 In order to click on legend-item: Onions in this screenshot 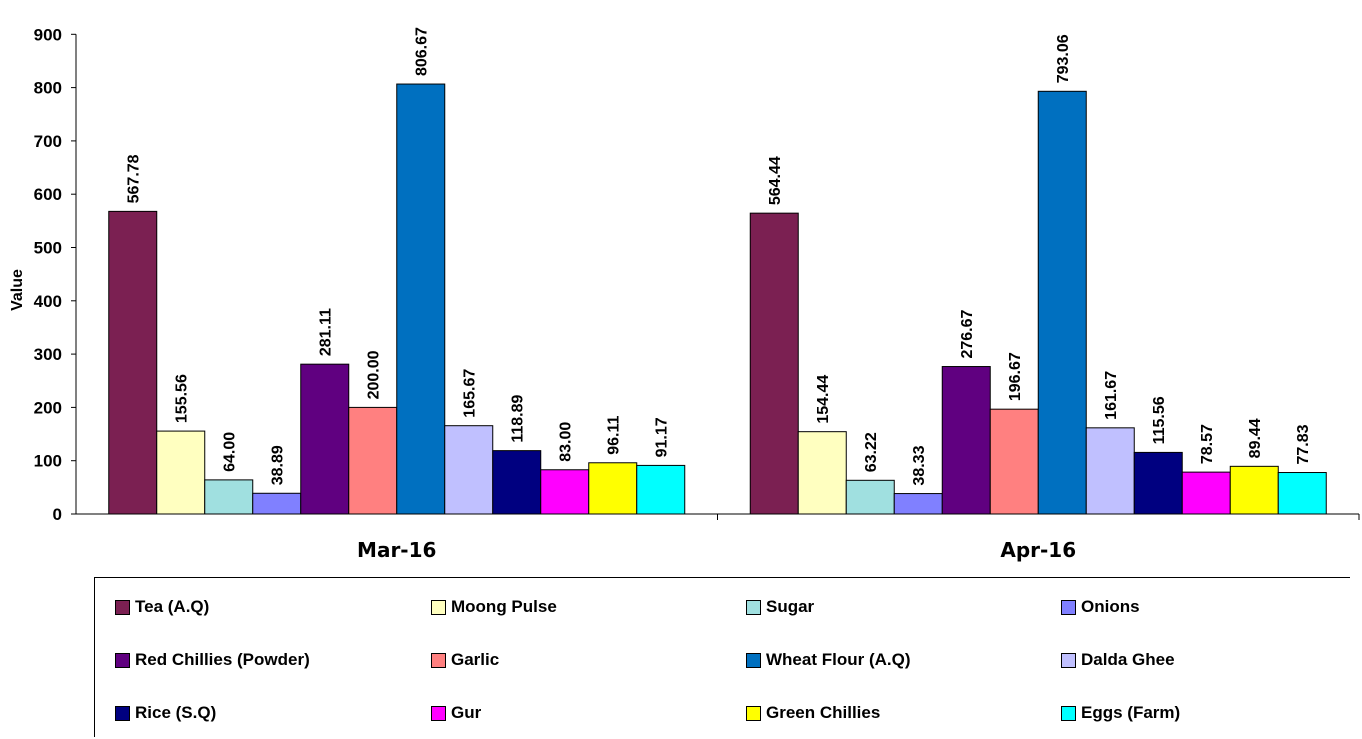, I will do `click(1100, 607)`.